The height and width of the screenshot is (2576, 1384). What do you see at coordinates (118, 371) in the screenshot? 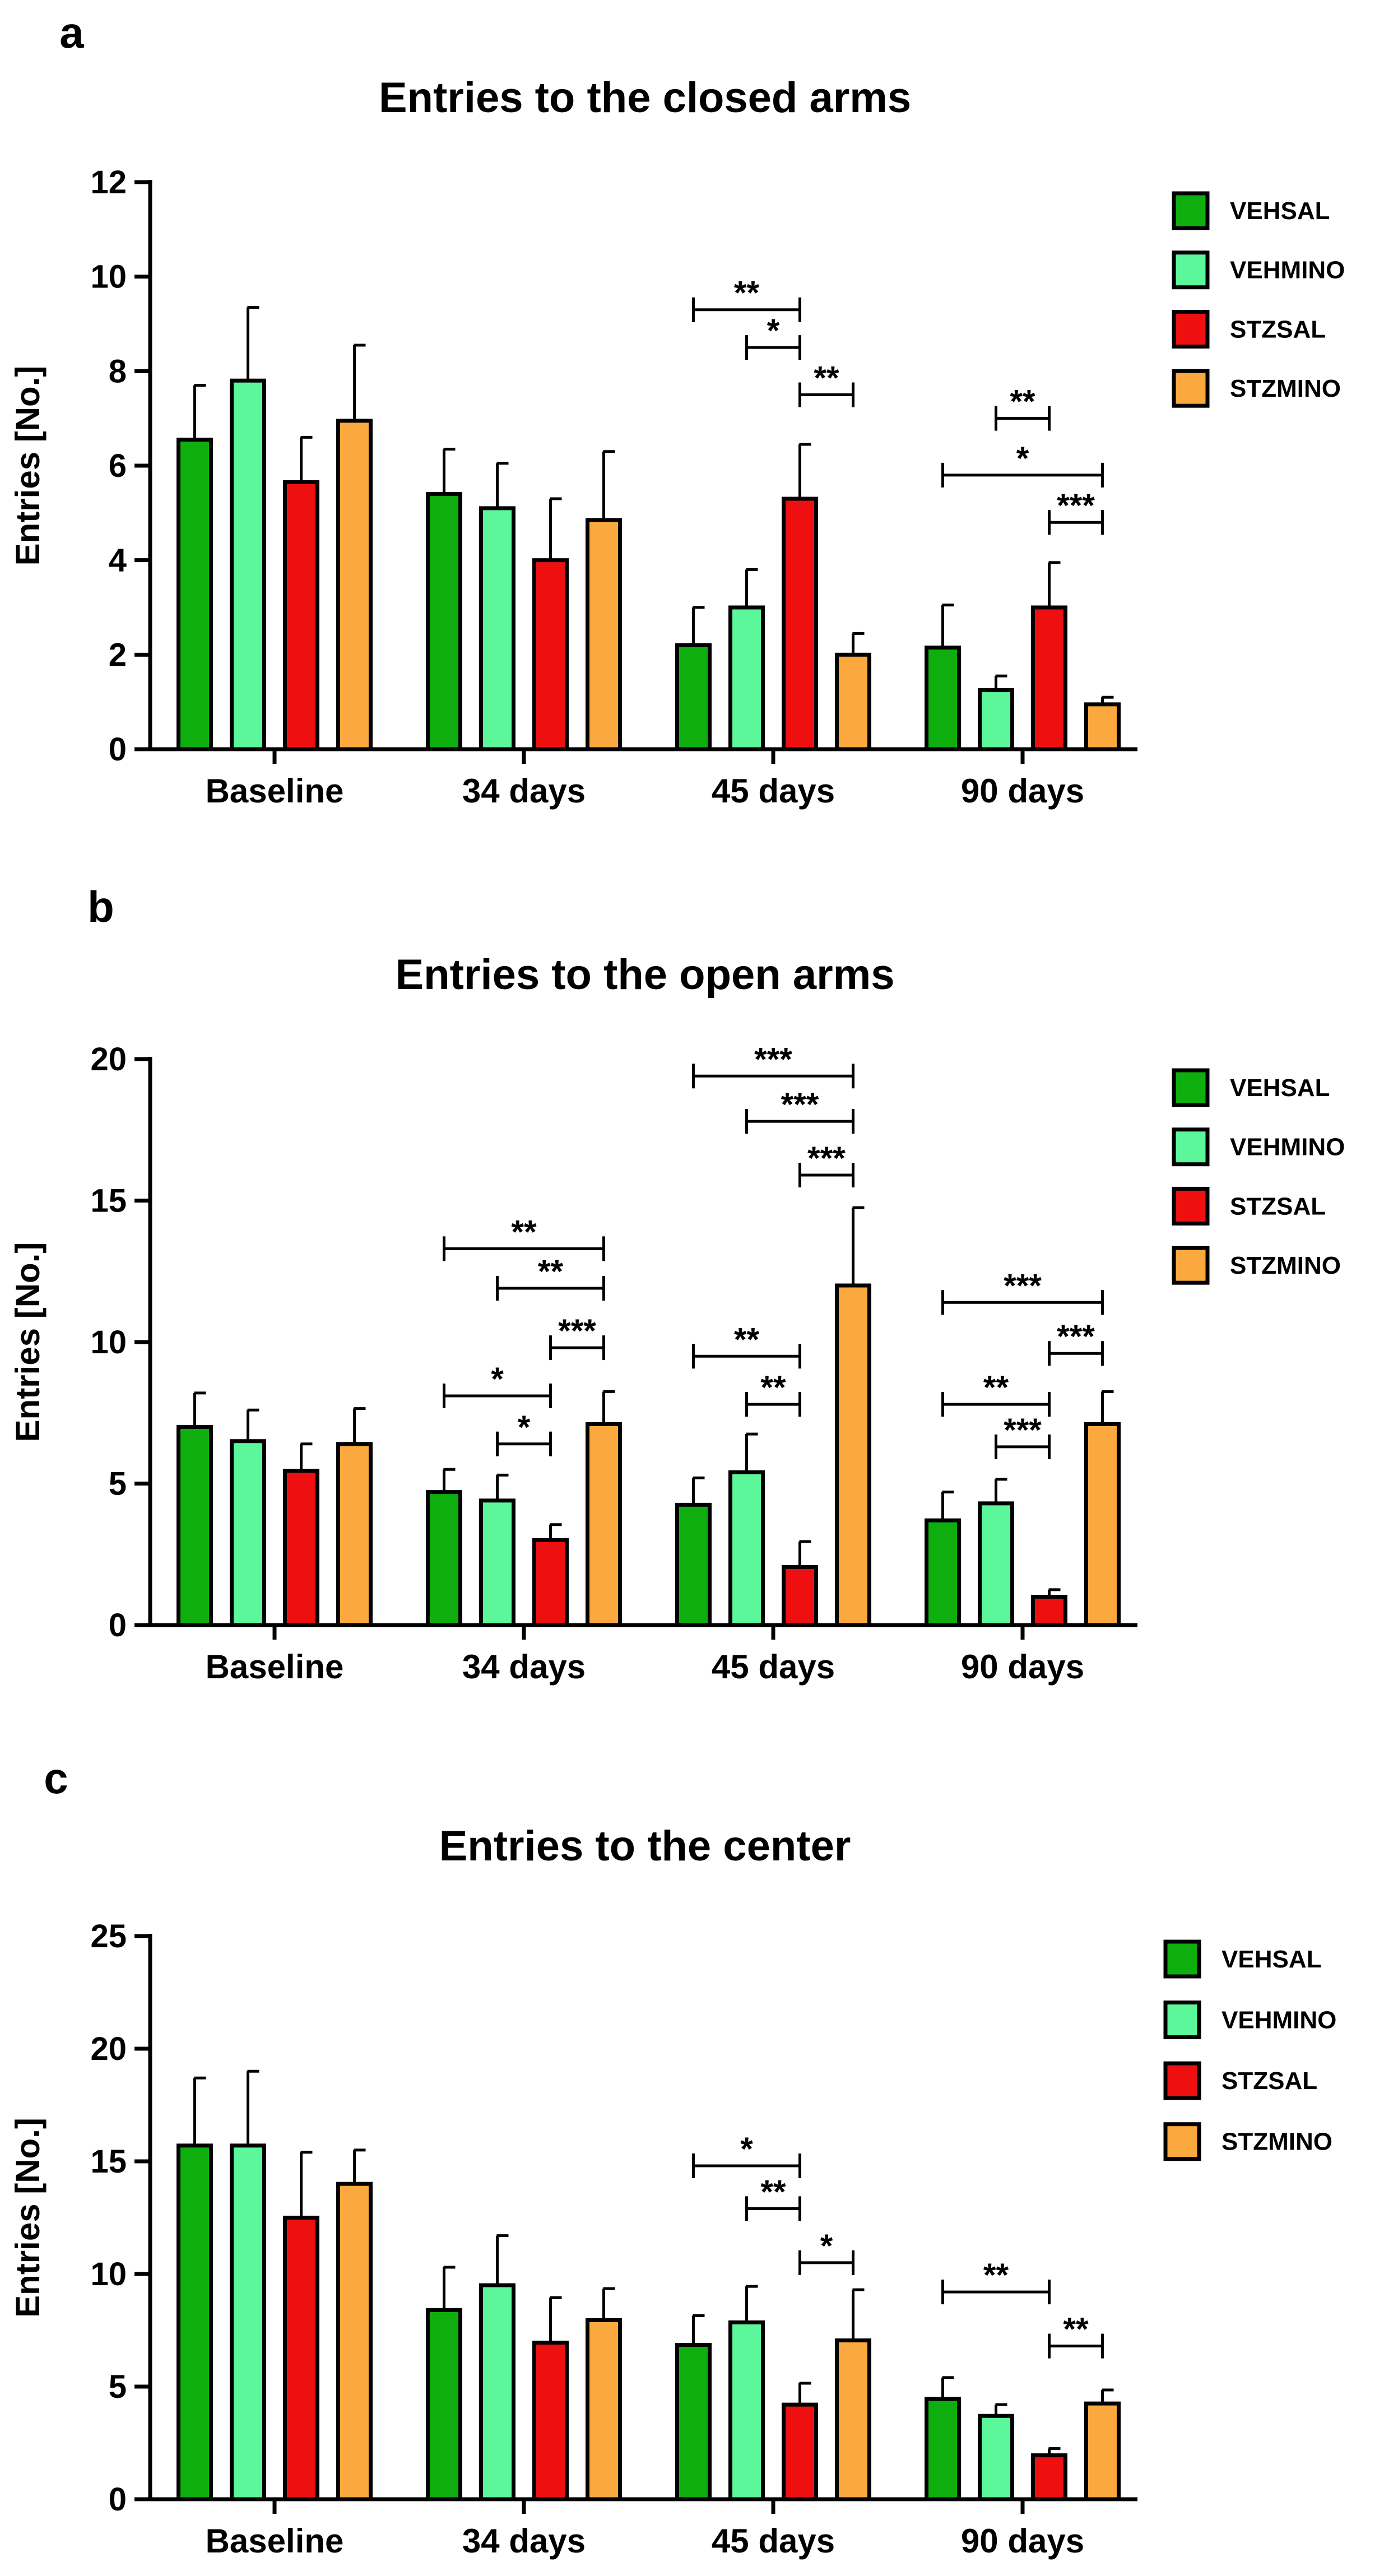
I see `y-tick-label-4: 8` at bounding box center [118, 371].